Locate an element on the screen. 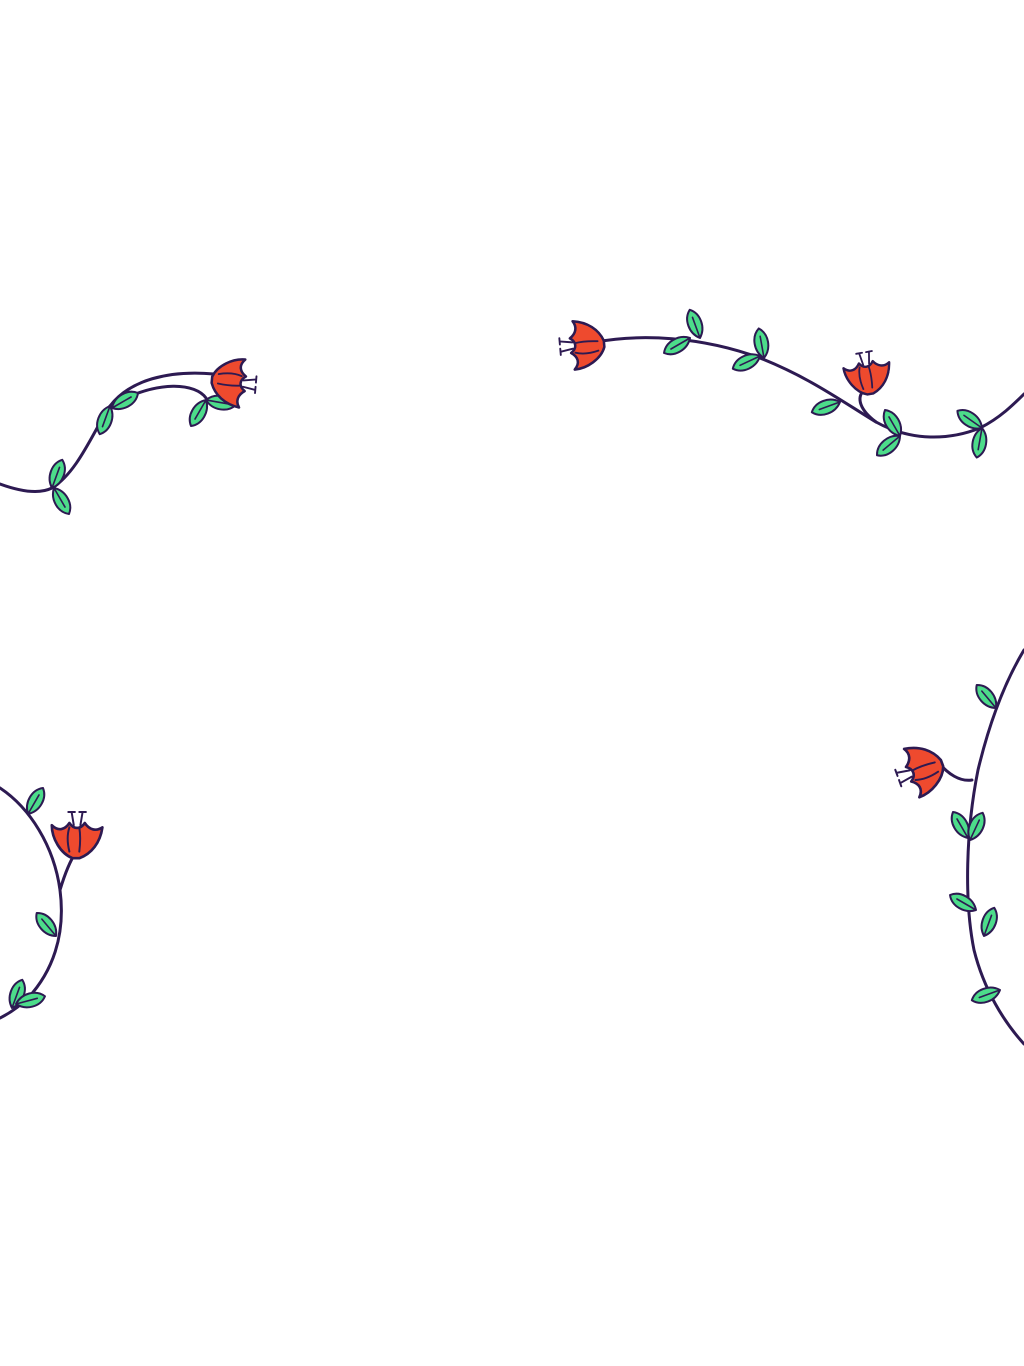 The image size is (1024, 1366). vine-top-right is located at coordinates (790, 384).